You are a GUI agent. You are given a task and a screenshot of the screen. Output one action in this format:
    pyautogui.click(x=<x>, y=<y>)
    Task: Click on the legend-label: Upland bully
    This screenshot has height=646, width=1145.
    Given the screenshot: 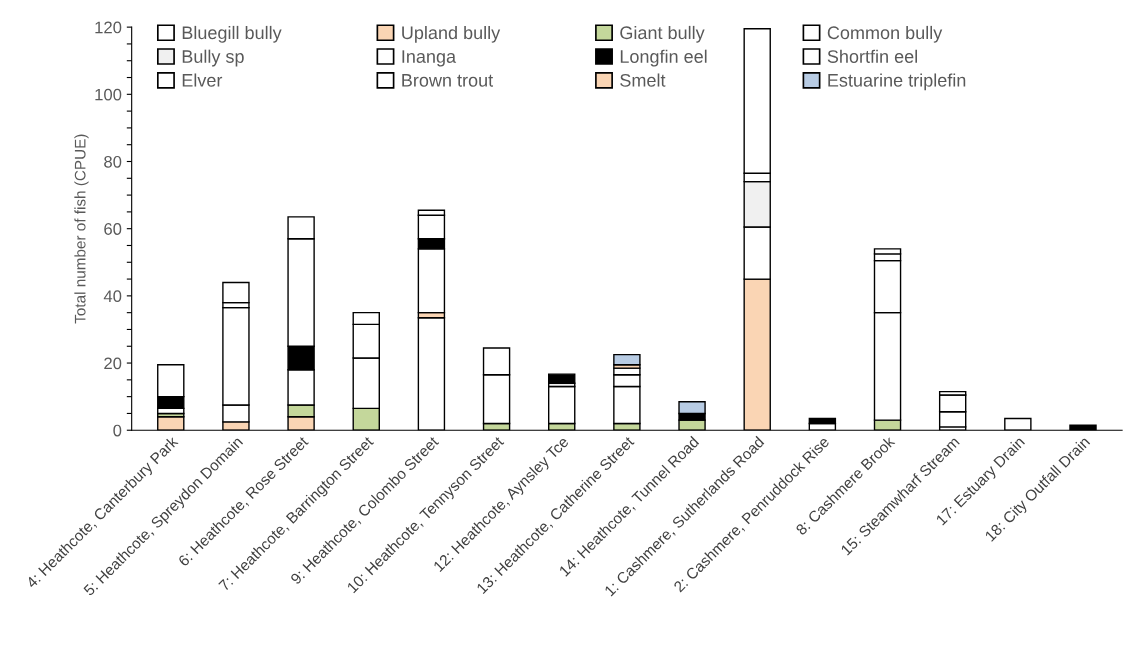 What is the action you would take?
    pyautogui.click(x=451, y=34)
    